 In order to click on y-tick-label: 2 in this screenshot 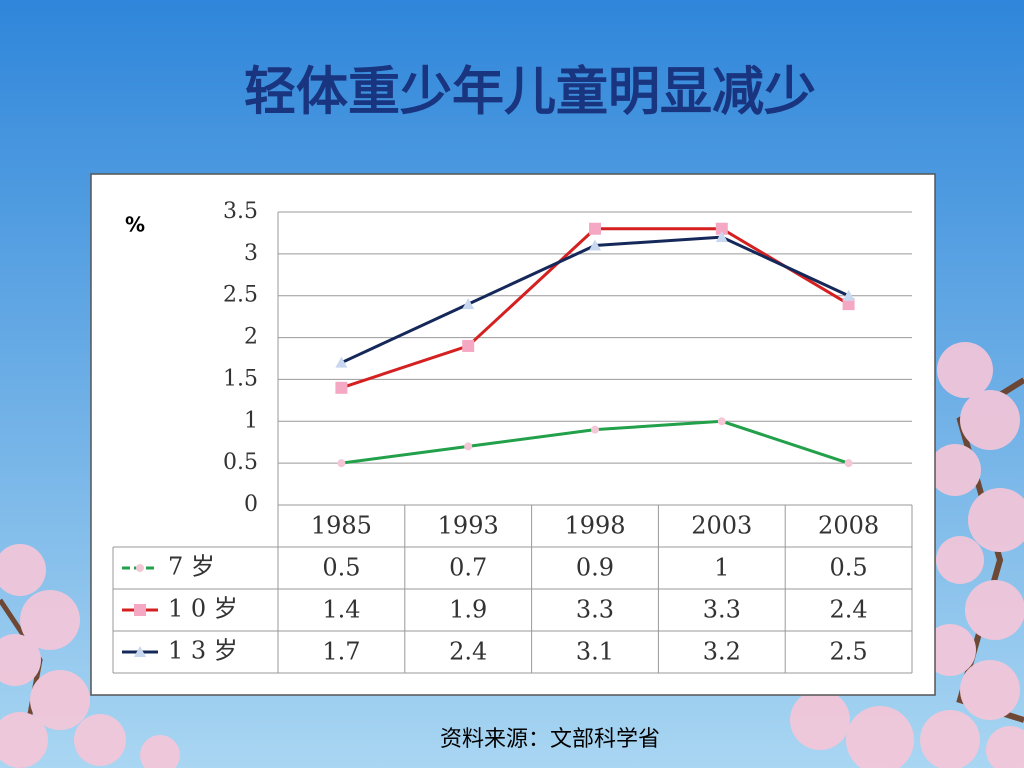, I will do `click(251, 337)`.